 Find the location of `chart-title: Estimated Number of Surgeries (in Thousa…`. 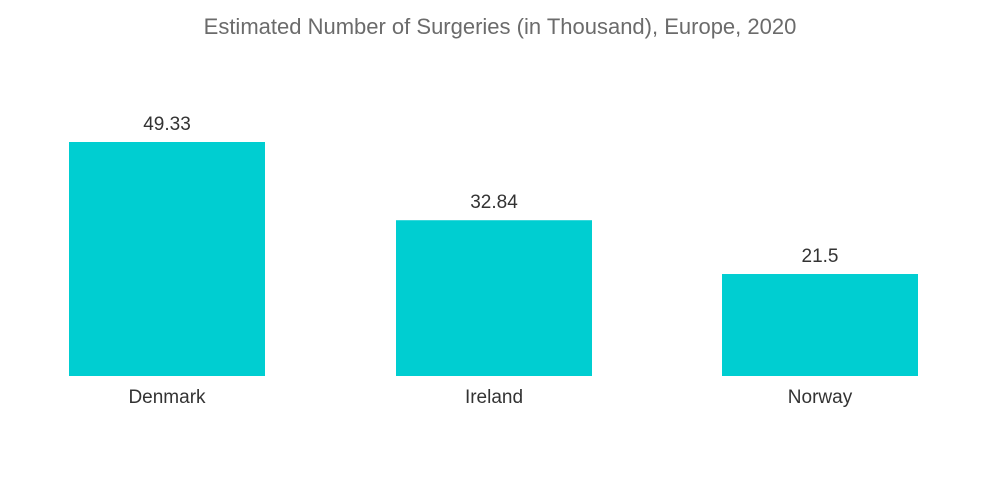

chart-title: Estimated Number of Surgeries (in Thousa… is located at coordinates (500, 26).